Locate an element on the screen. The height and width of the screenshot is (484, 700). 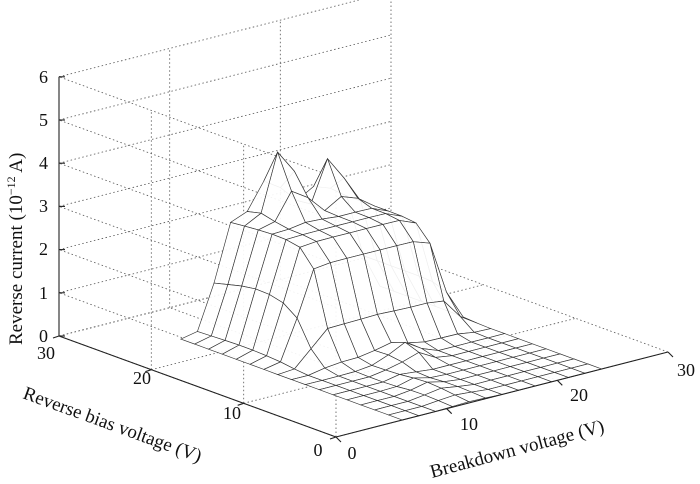
breakdown-tick-labels: 0 10 20 30 is located at coordinates (522, 411).